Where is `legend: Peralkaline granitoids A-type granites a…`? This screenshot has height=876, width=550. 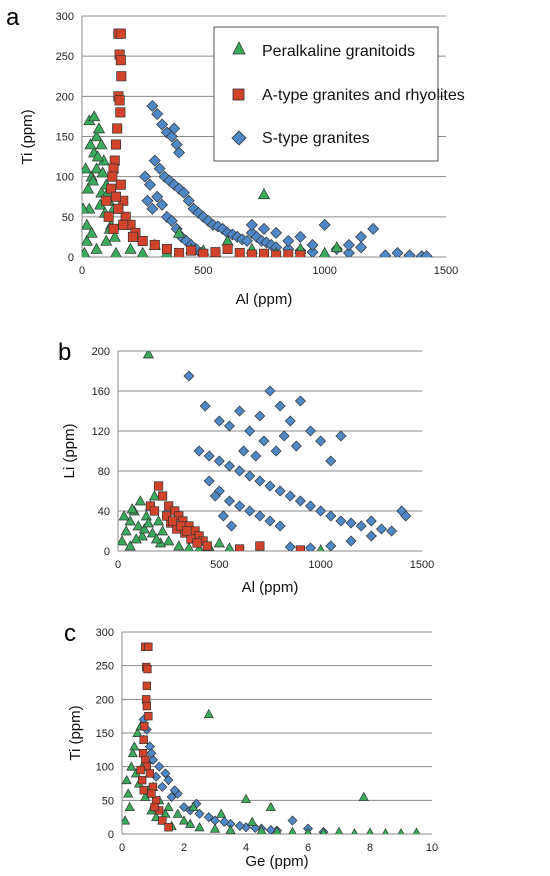 legend: Peralkaline granitoids A-type granites a… is located at coordinates (339, 94).